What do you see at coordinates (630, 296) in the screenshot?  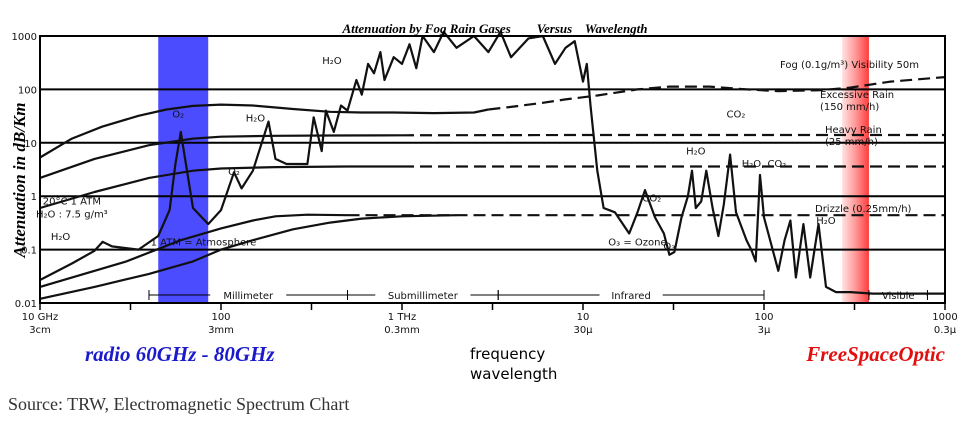 I see `band-label: Infrared` at bounding box center [630, 296].